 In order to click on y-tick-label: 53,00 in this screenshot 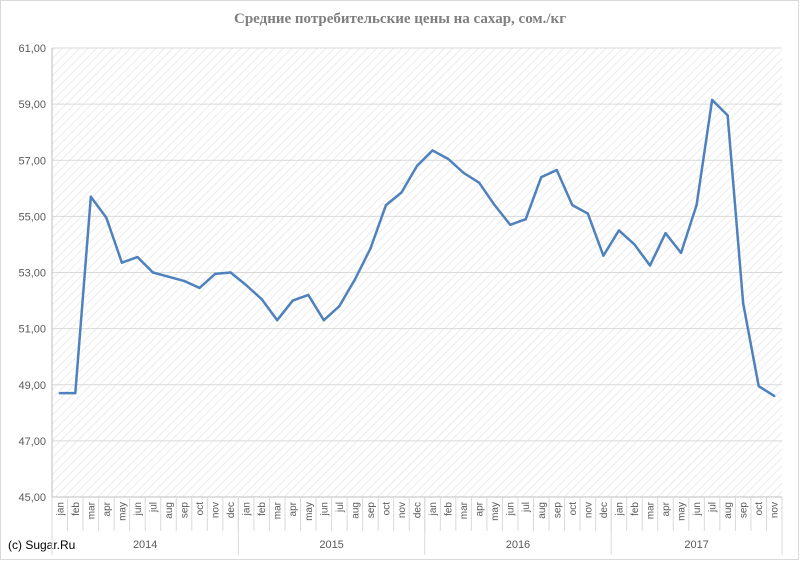, I will do `click(32, 274)`.